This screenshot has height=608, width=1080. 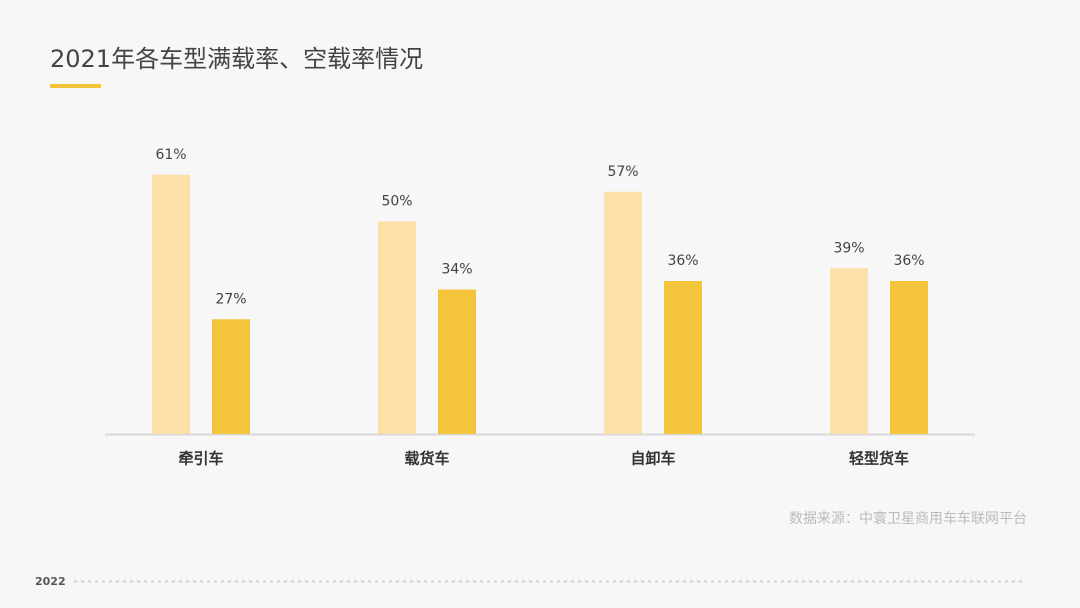 What do you see at coordinates (200, 459) in the screenshot?
I see `x-tick-label: 牵引车` at bounding box center [200, 459].